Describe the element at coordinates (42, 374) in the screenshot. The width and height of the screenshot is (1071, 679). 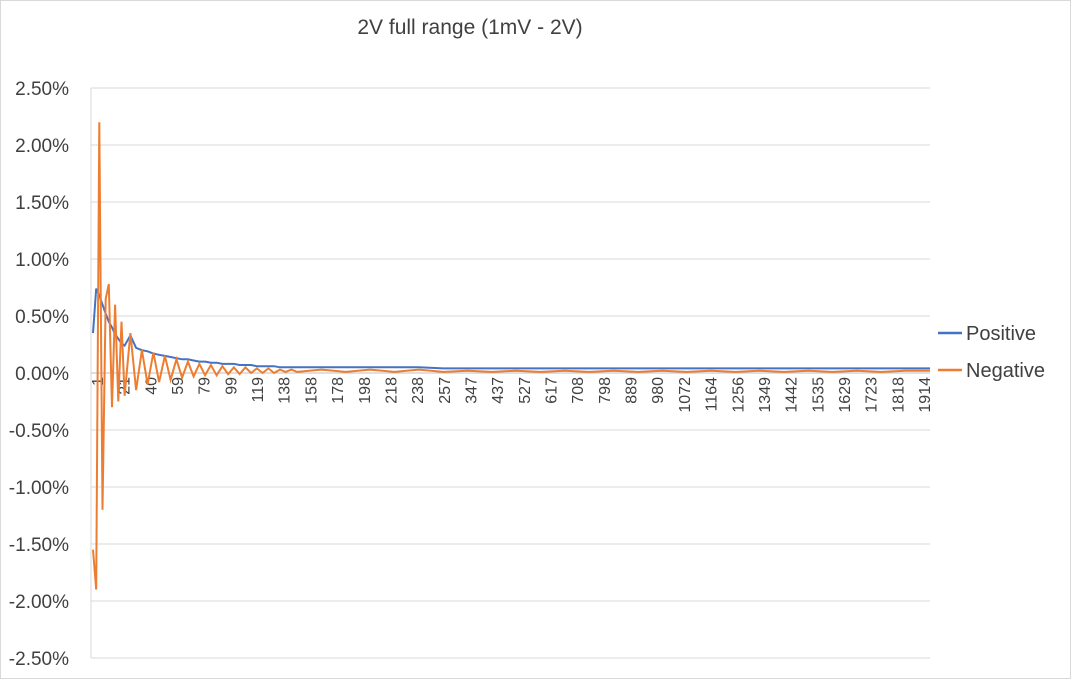
I see `y-tick-label: 0.00%` at that location.